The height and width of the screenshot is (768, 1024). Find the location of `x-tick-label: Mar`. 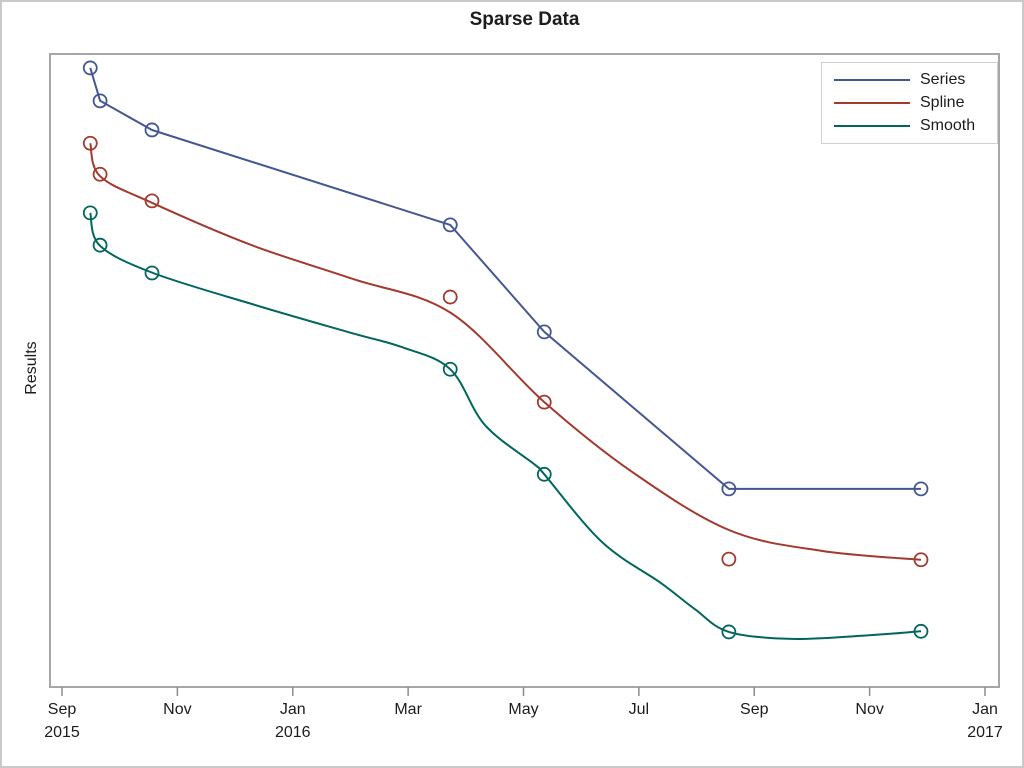

x-tick-label: Mar is located at coordinates (408, 709).